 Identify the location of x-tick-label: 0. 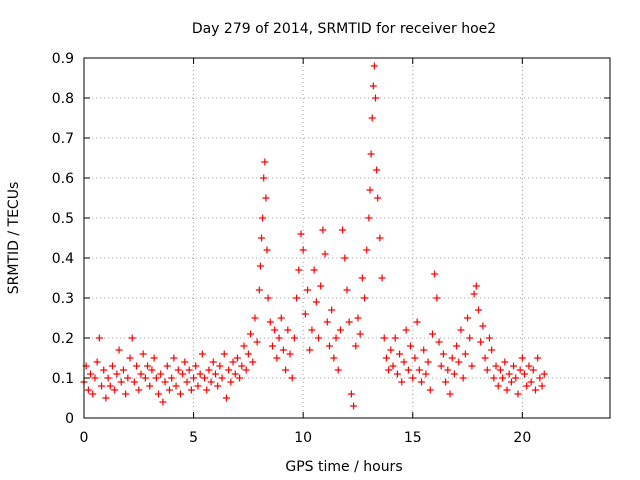
(84, 438).